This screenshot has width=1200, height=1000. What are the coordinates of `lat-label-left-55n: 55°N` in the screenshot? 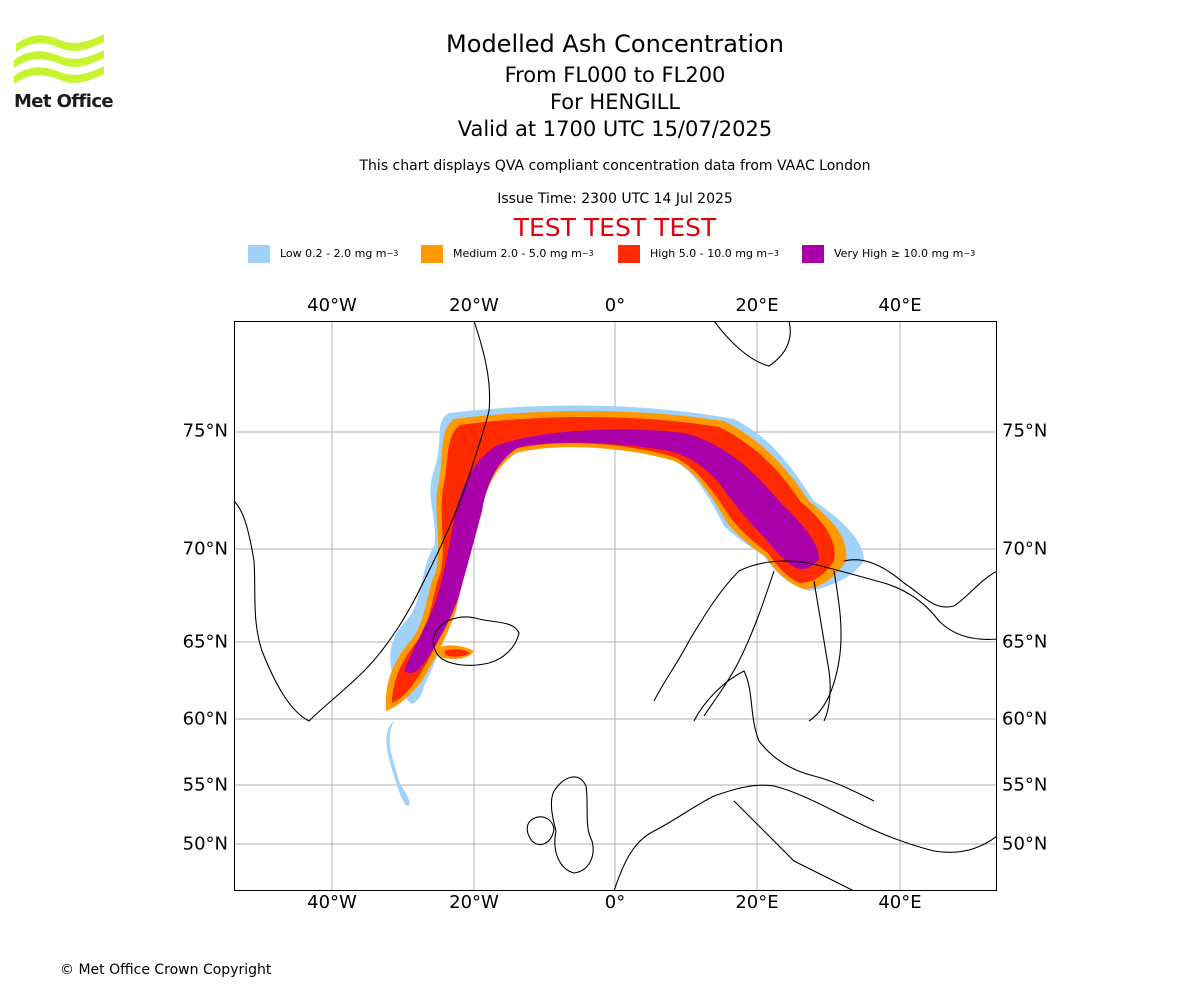 It's located at (205, 785).